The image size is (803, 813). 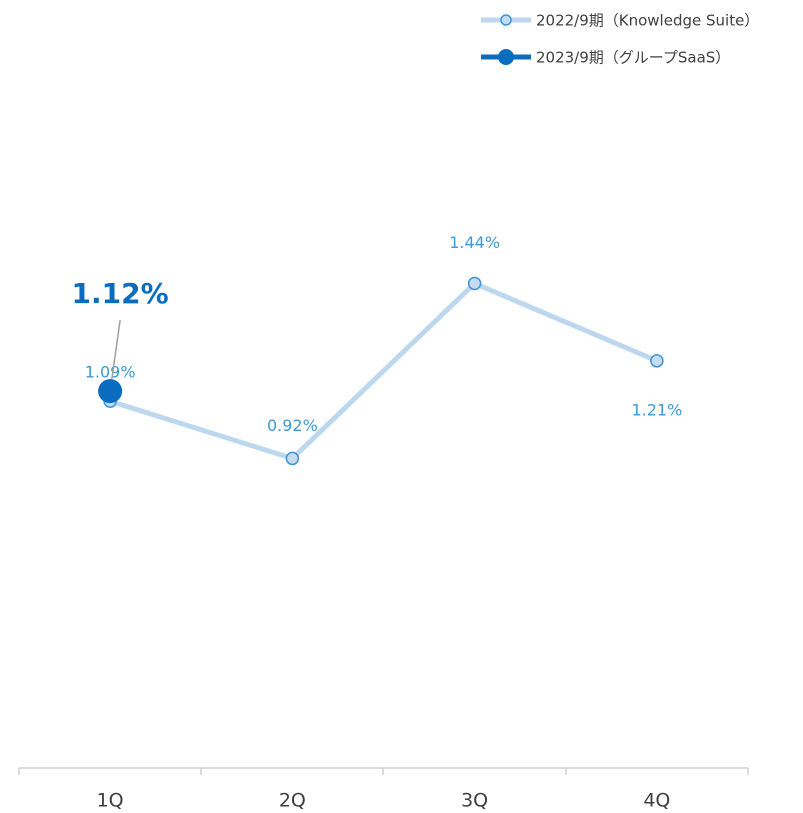 I want to click on legend-label: 2022/9期（Knowledge Suite）, so click(x=647, y=21).